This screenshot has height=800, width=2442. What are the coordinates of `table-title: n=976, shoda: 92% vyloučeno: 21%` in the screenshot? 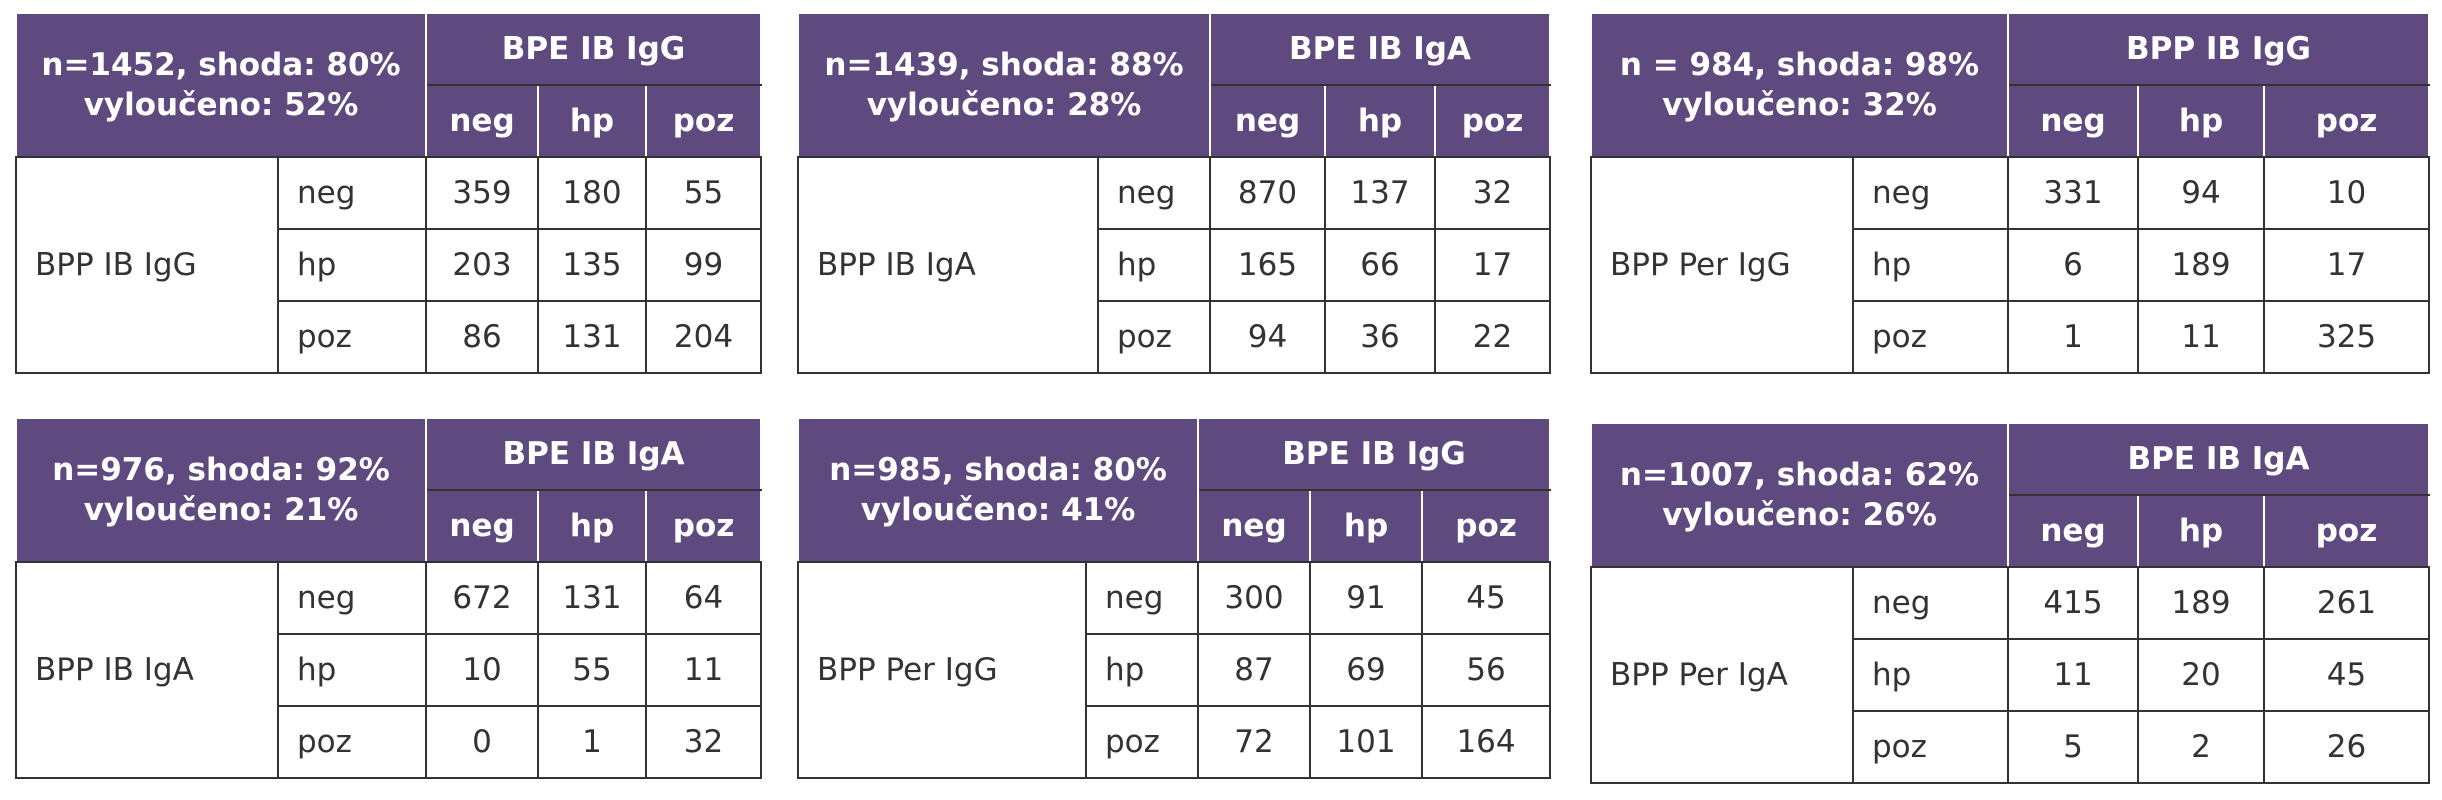 It's located at (221, 490).